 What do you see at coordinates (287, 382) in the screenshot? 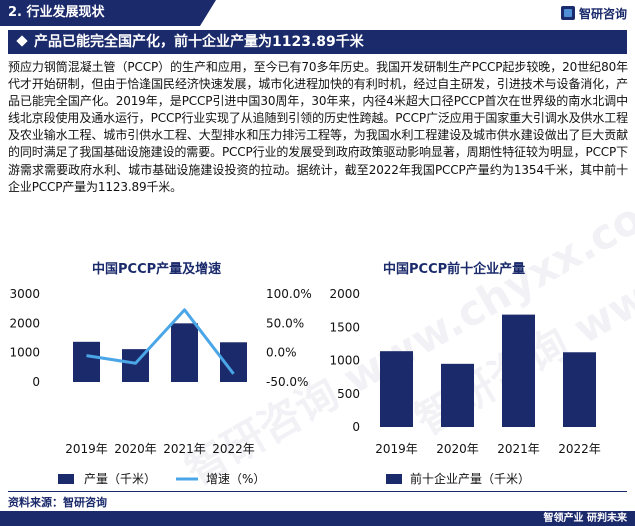
I see `right-tick-label: -50.0%` at bounding box center [287, 382].